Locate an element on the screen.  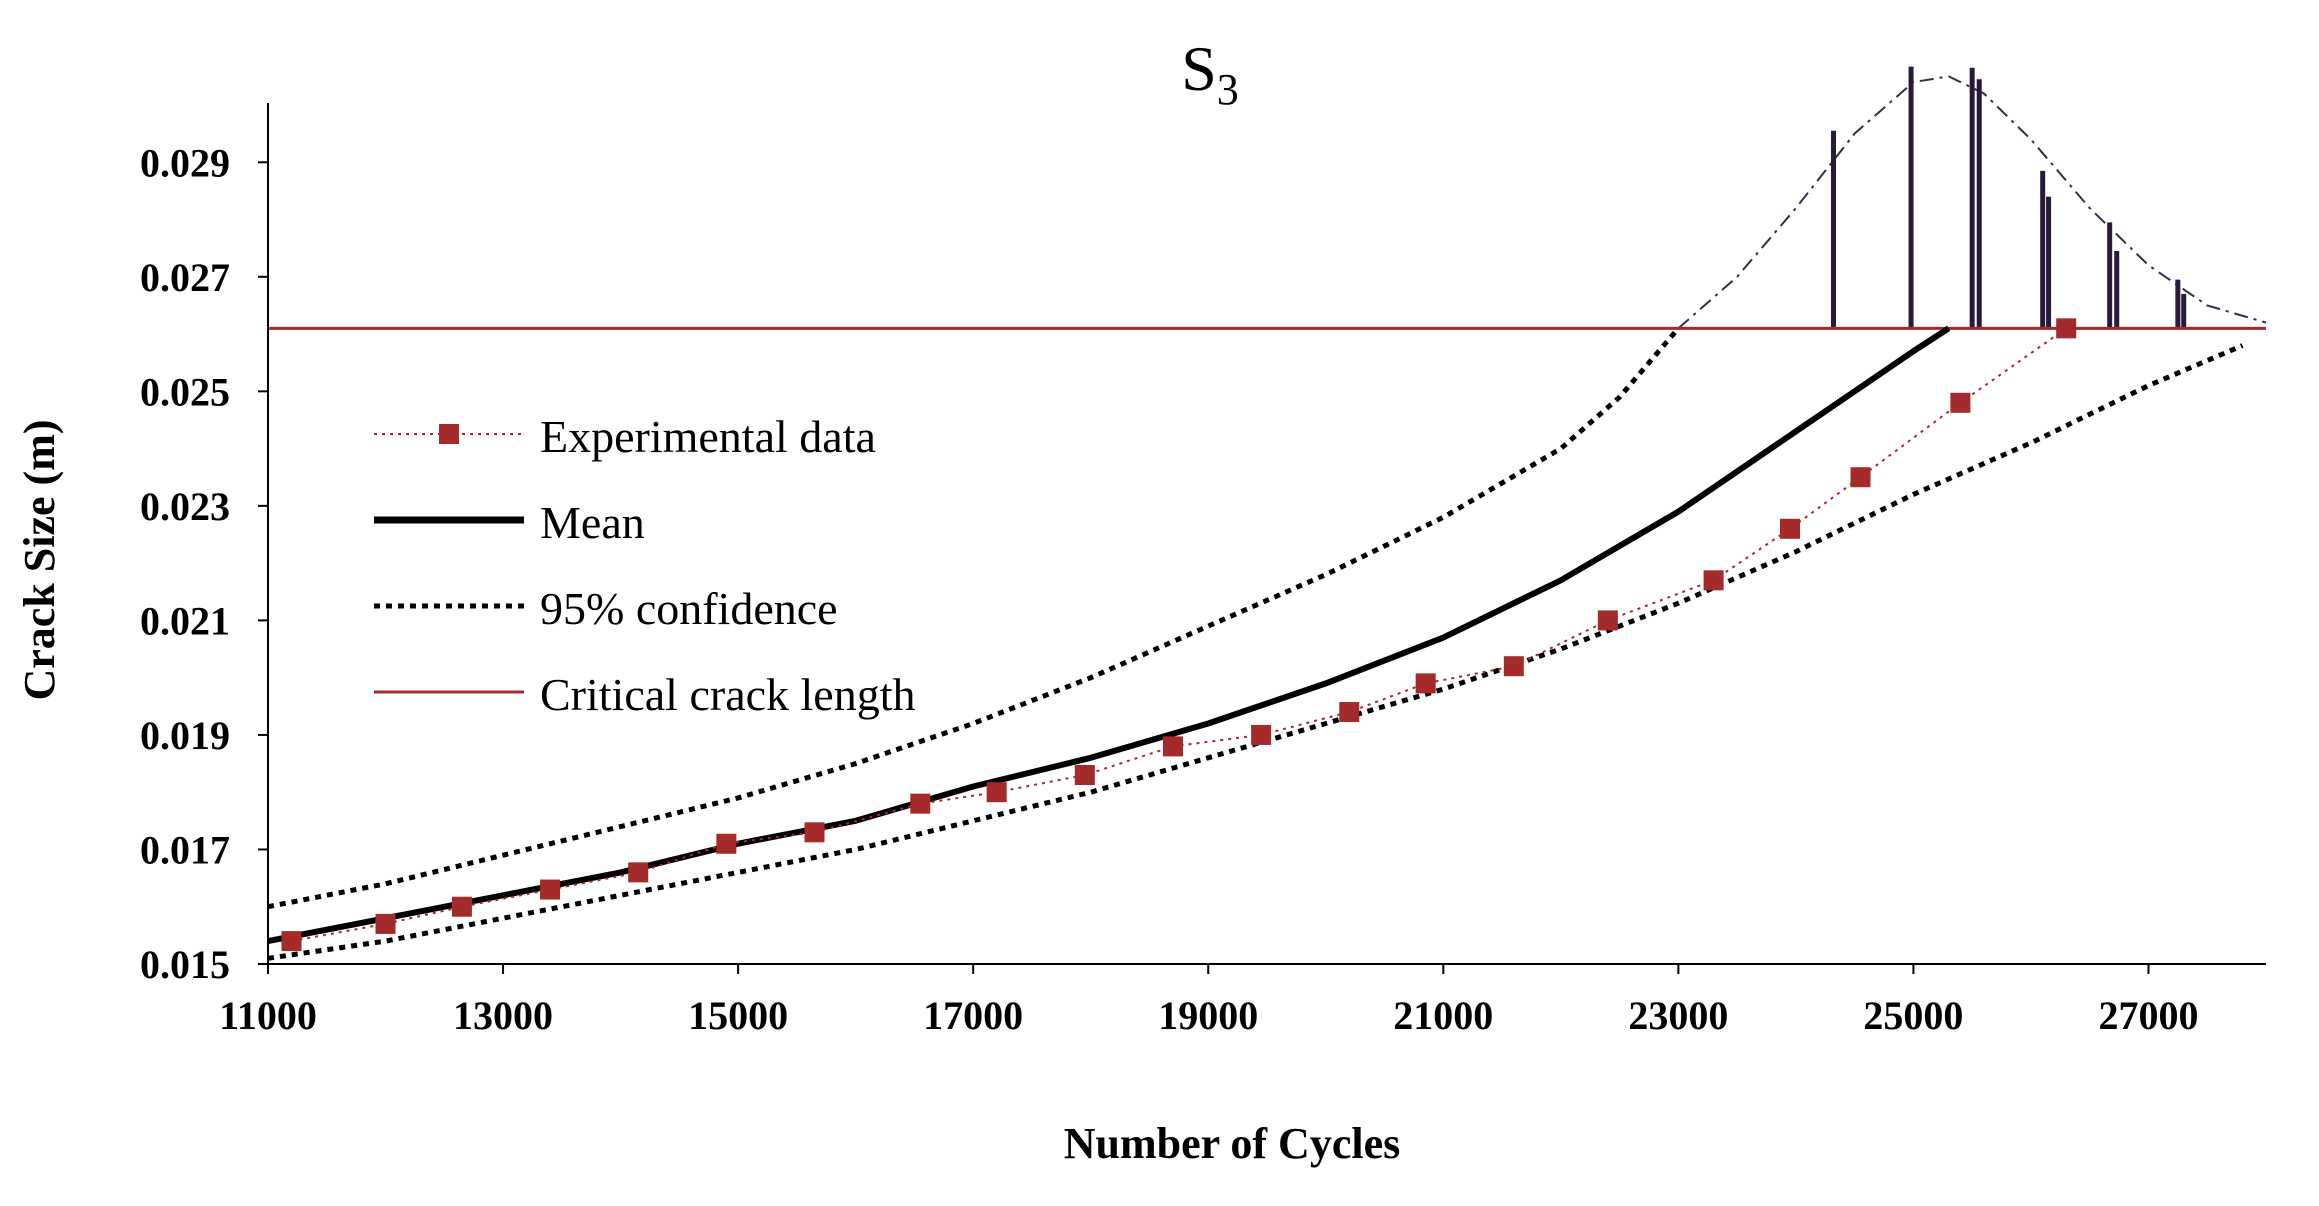
legend-experimental-label: Experimental data is located at coordinates (708, 436).